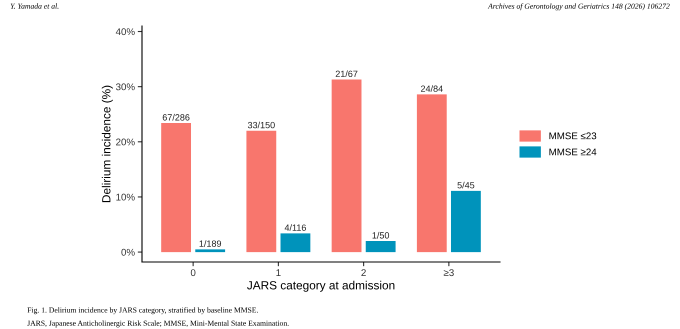 This screenshot has height=329, width=680. What do you see at coordinates (107, 144) in the screenshot?
I see `y-axis-title: Delirium incidence (%)` at bounding box center [107, 144].